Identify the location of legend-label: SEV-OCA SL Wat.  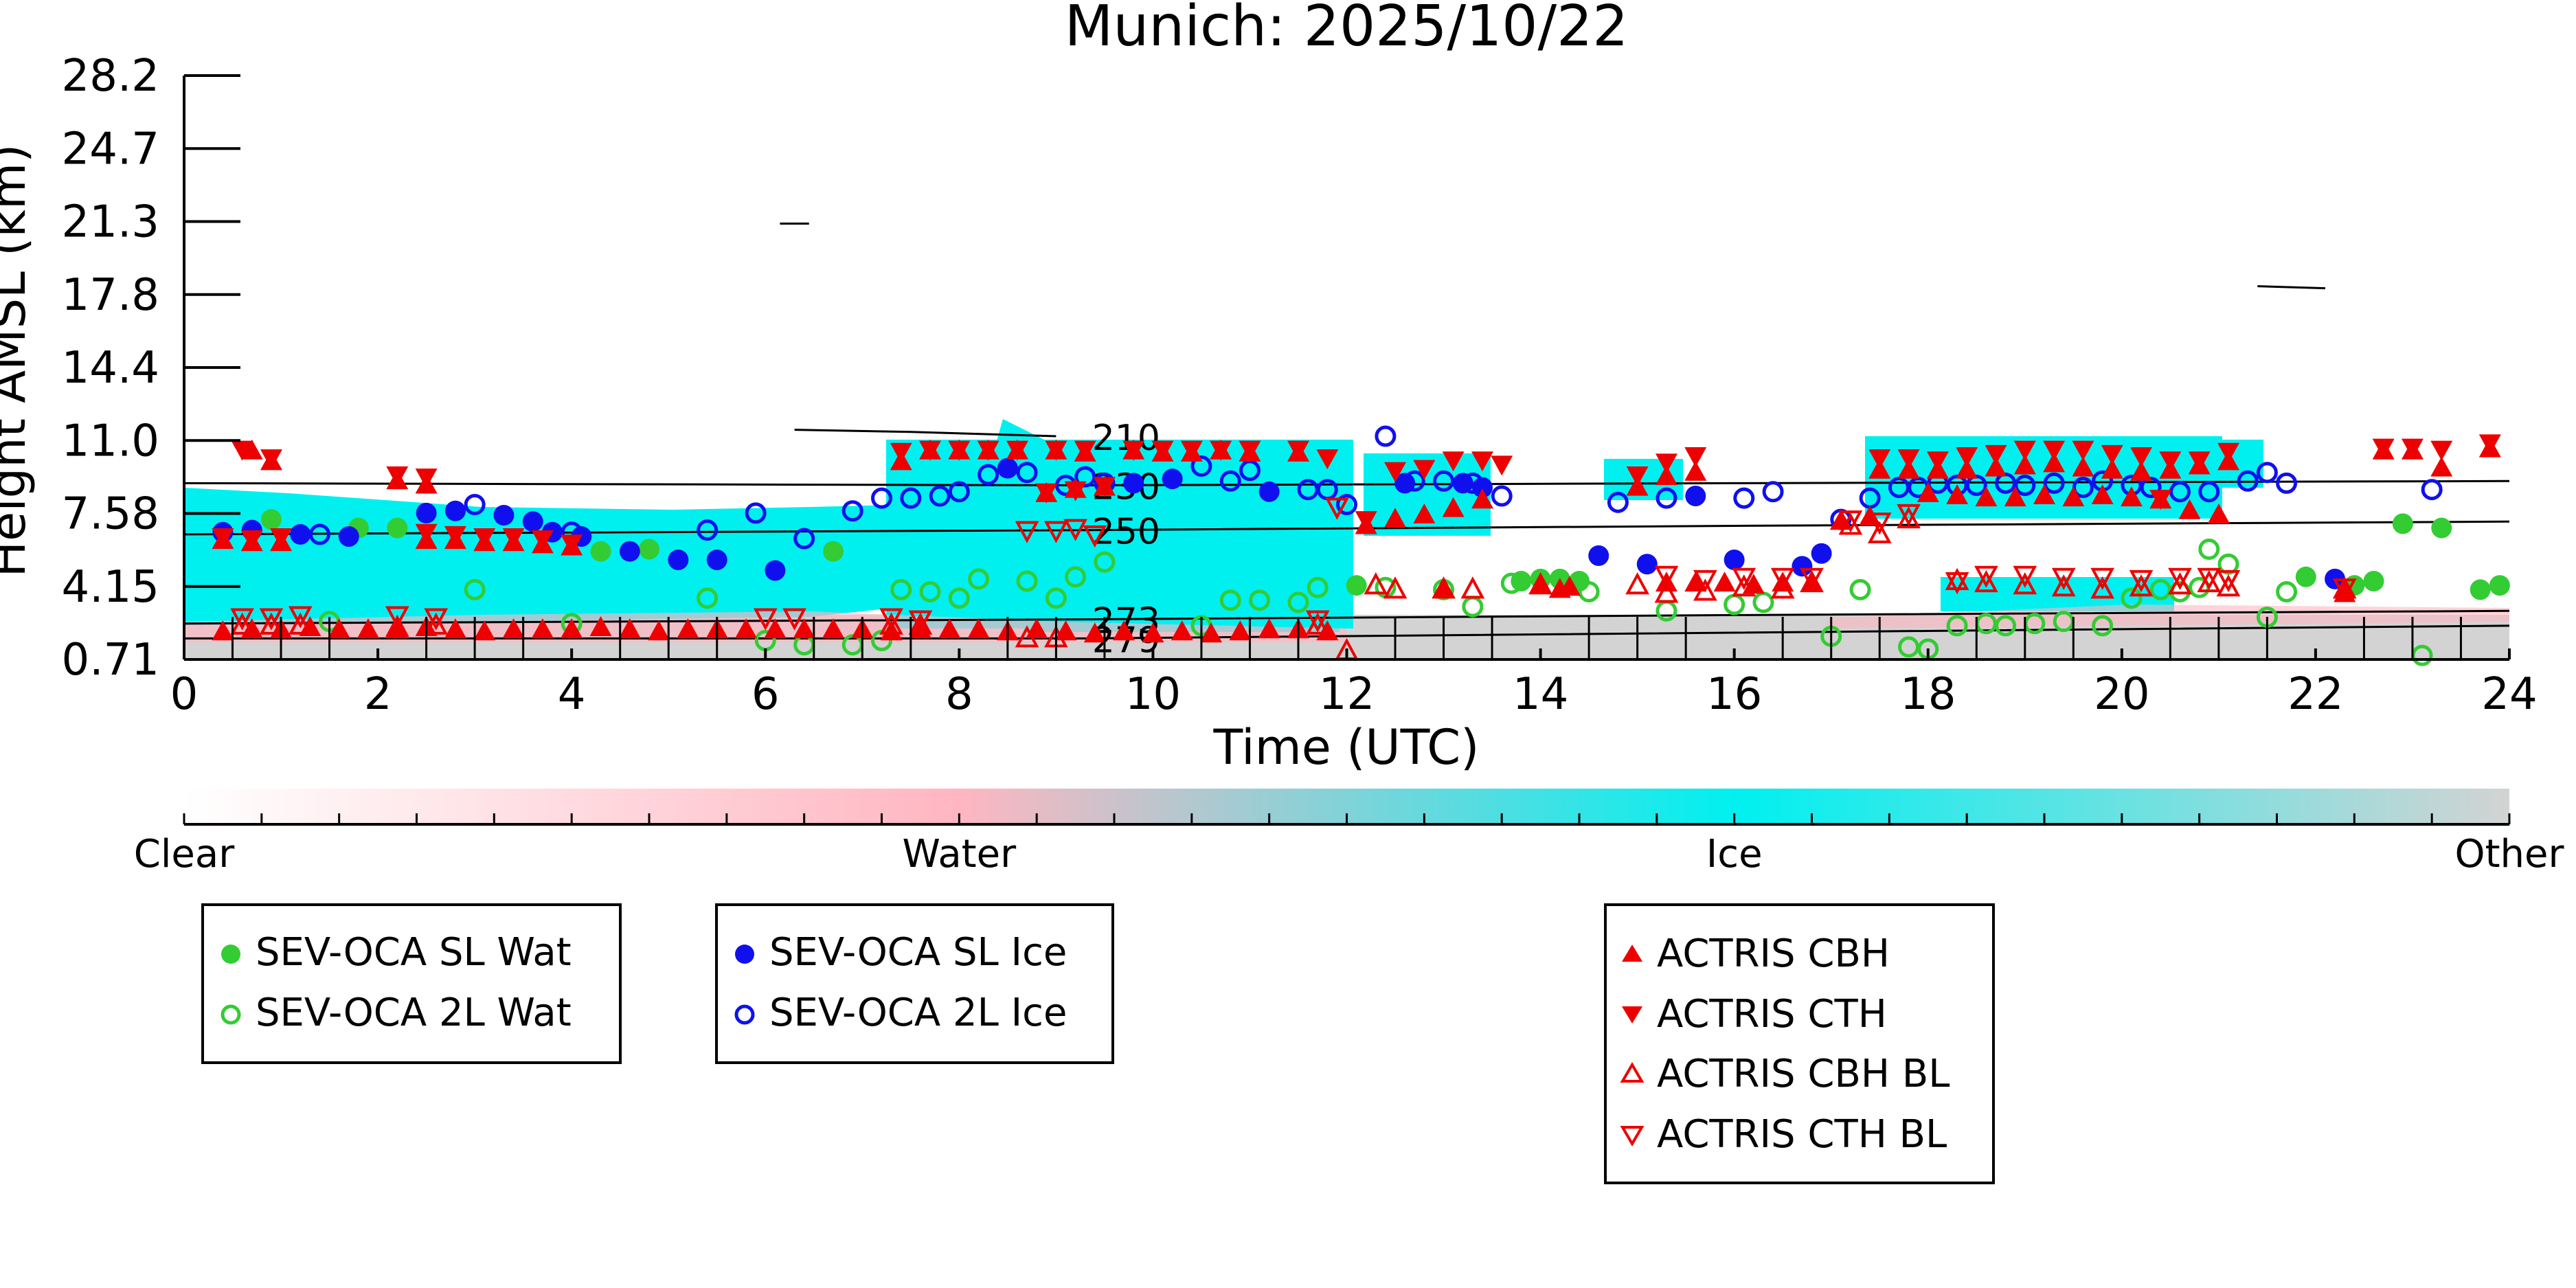
(414, 952).